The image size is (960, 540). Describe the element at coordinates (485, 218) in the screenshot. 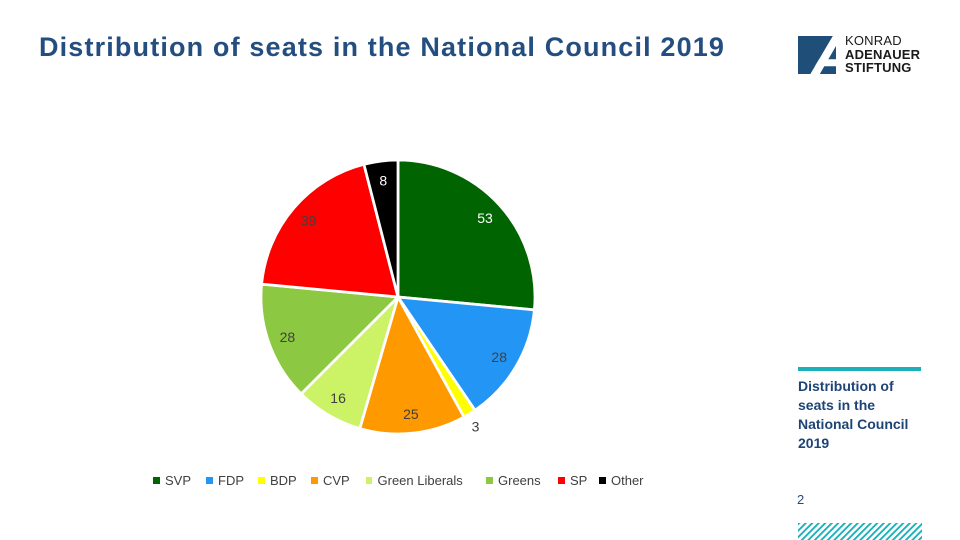

I see `svg-text: 53` at that location.